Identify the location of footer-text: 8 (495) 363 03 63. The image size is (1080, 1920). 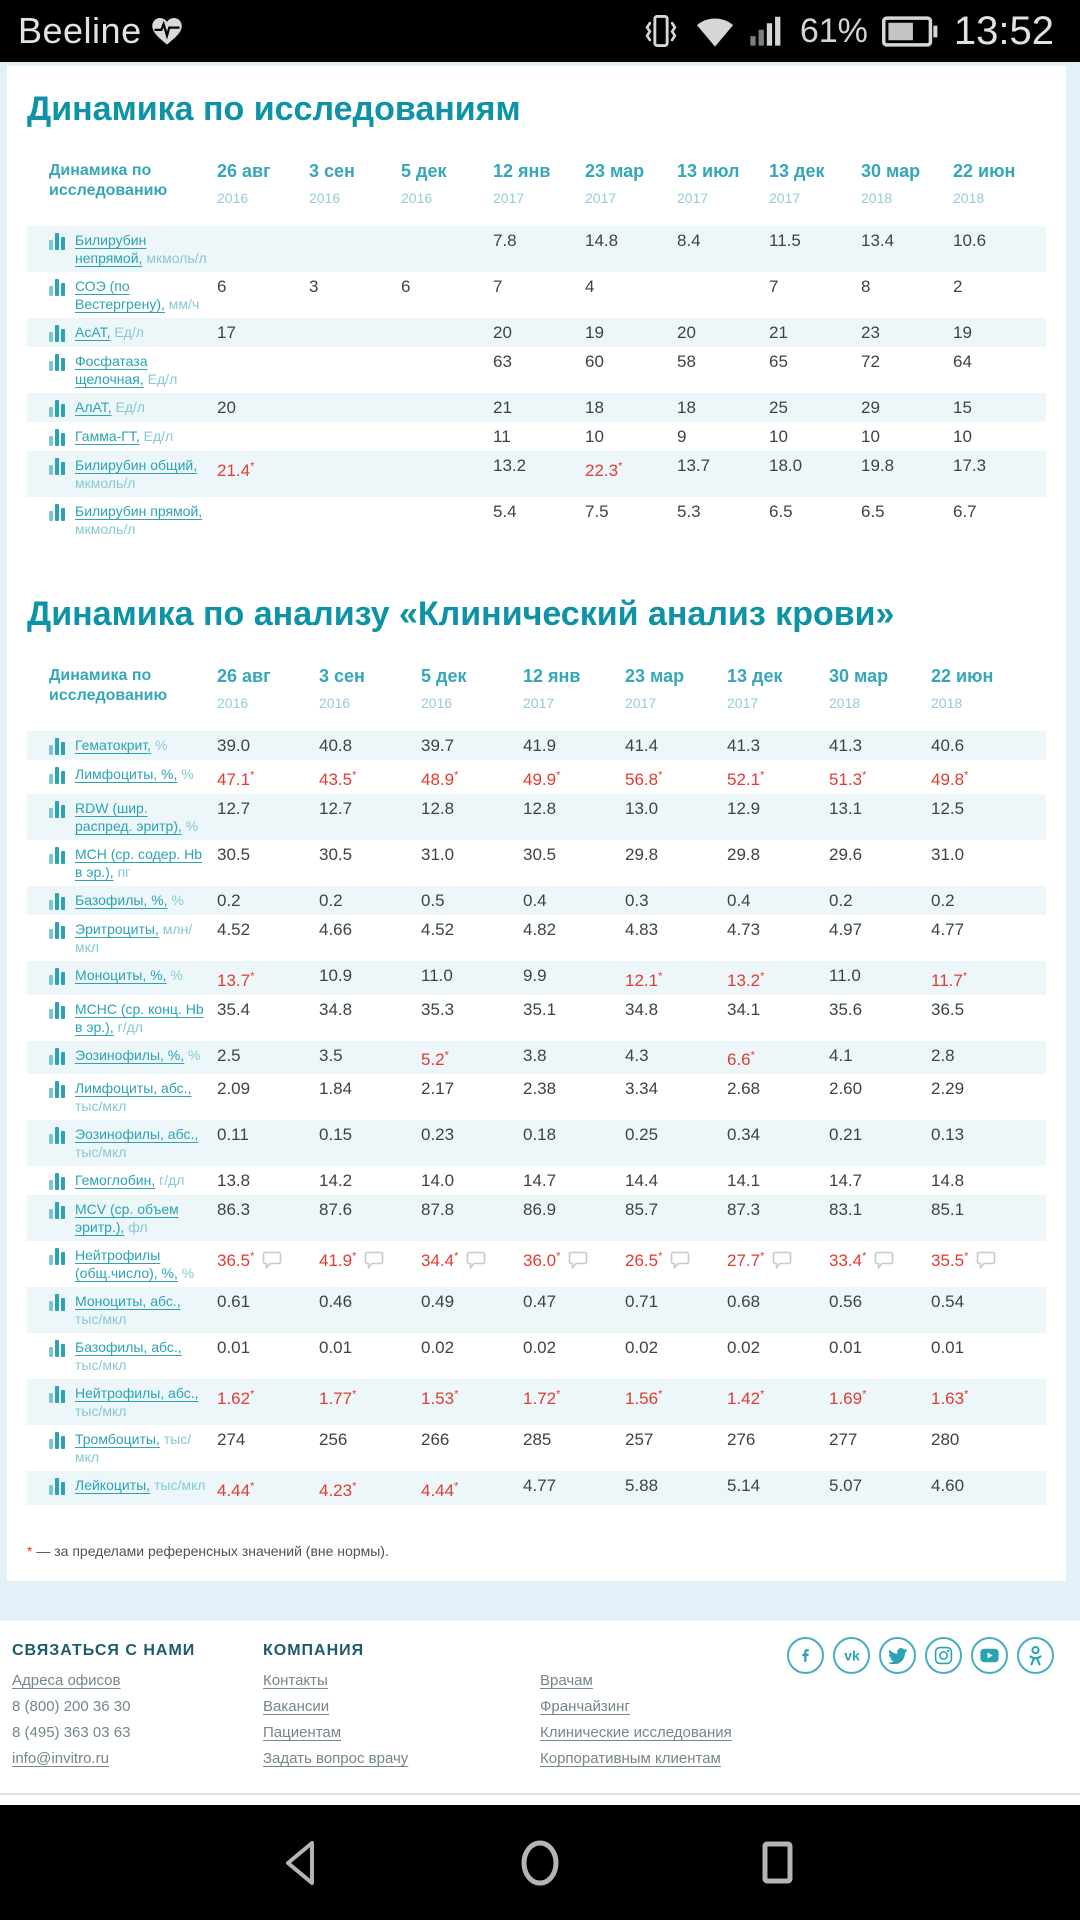
(71, 1732).